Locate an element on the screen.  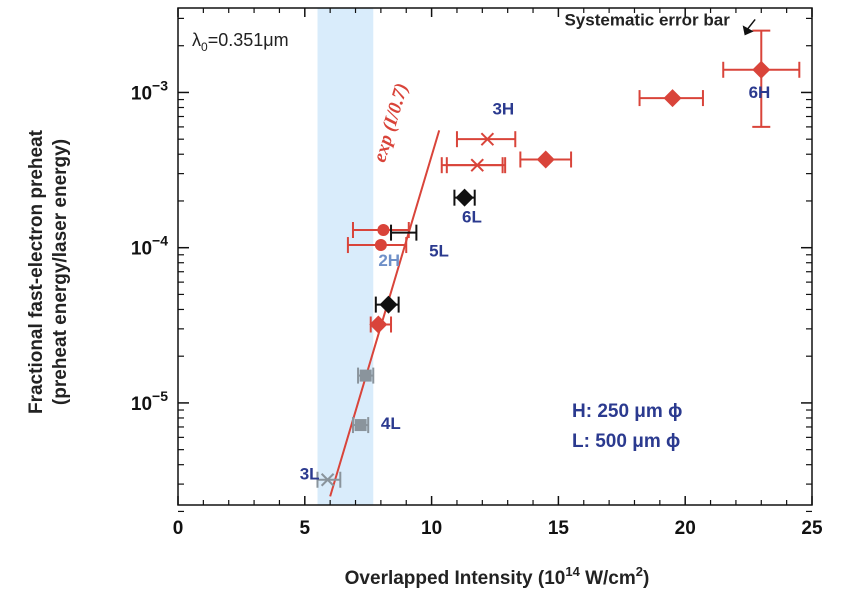
fit-line-layer is located at coordinates (385, 313).